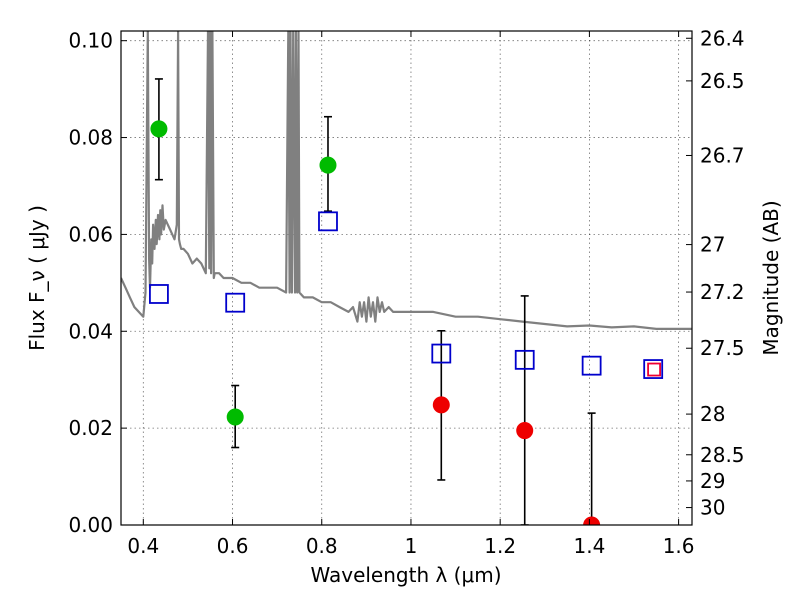 This screenshot has width=800, height=600. I want to click on mag-tick-label: 26.5, so click(722, 81).